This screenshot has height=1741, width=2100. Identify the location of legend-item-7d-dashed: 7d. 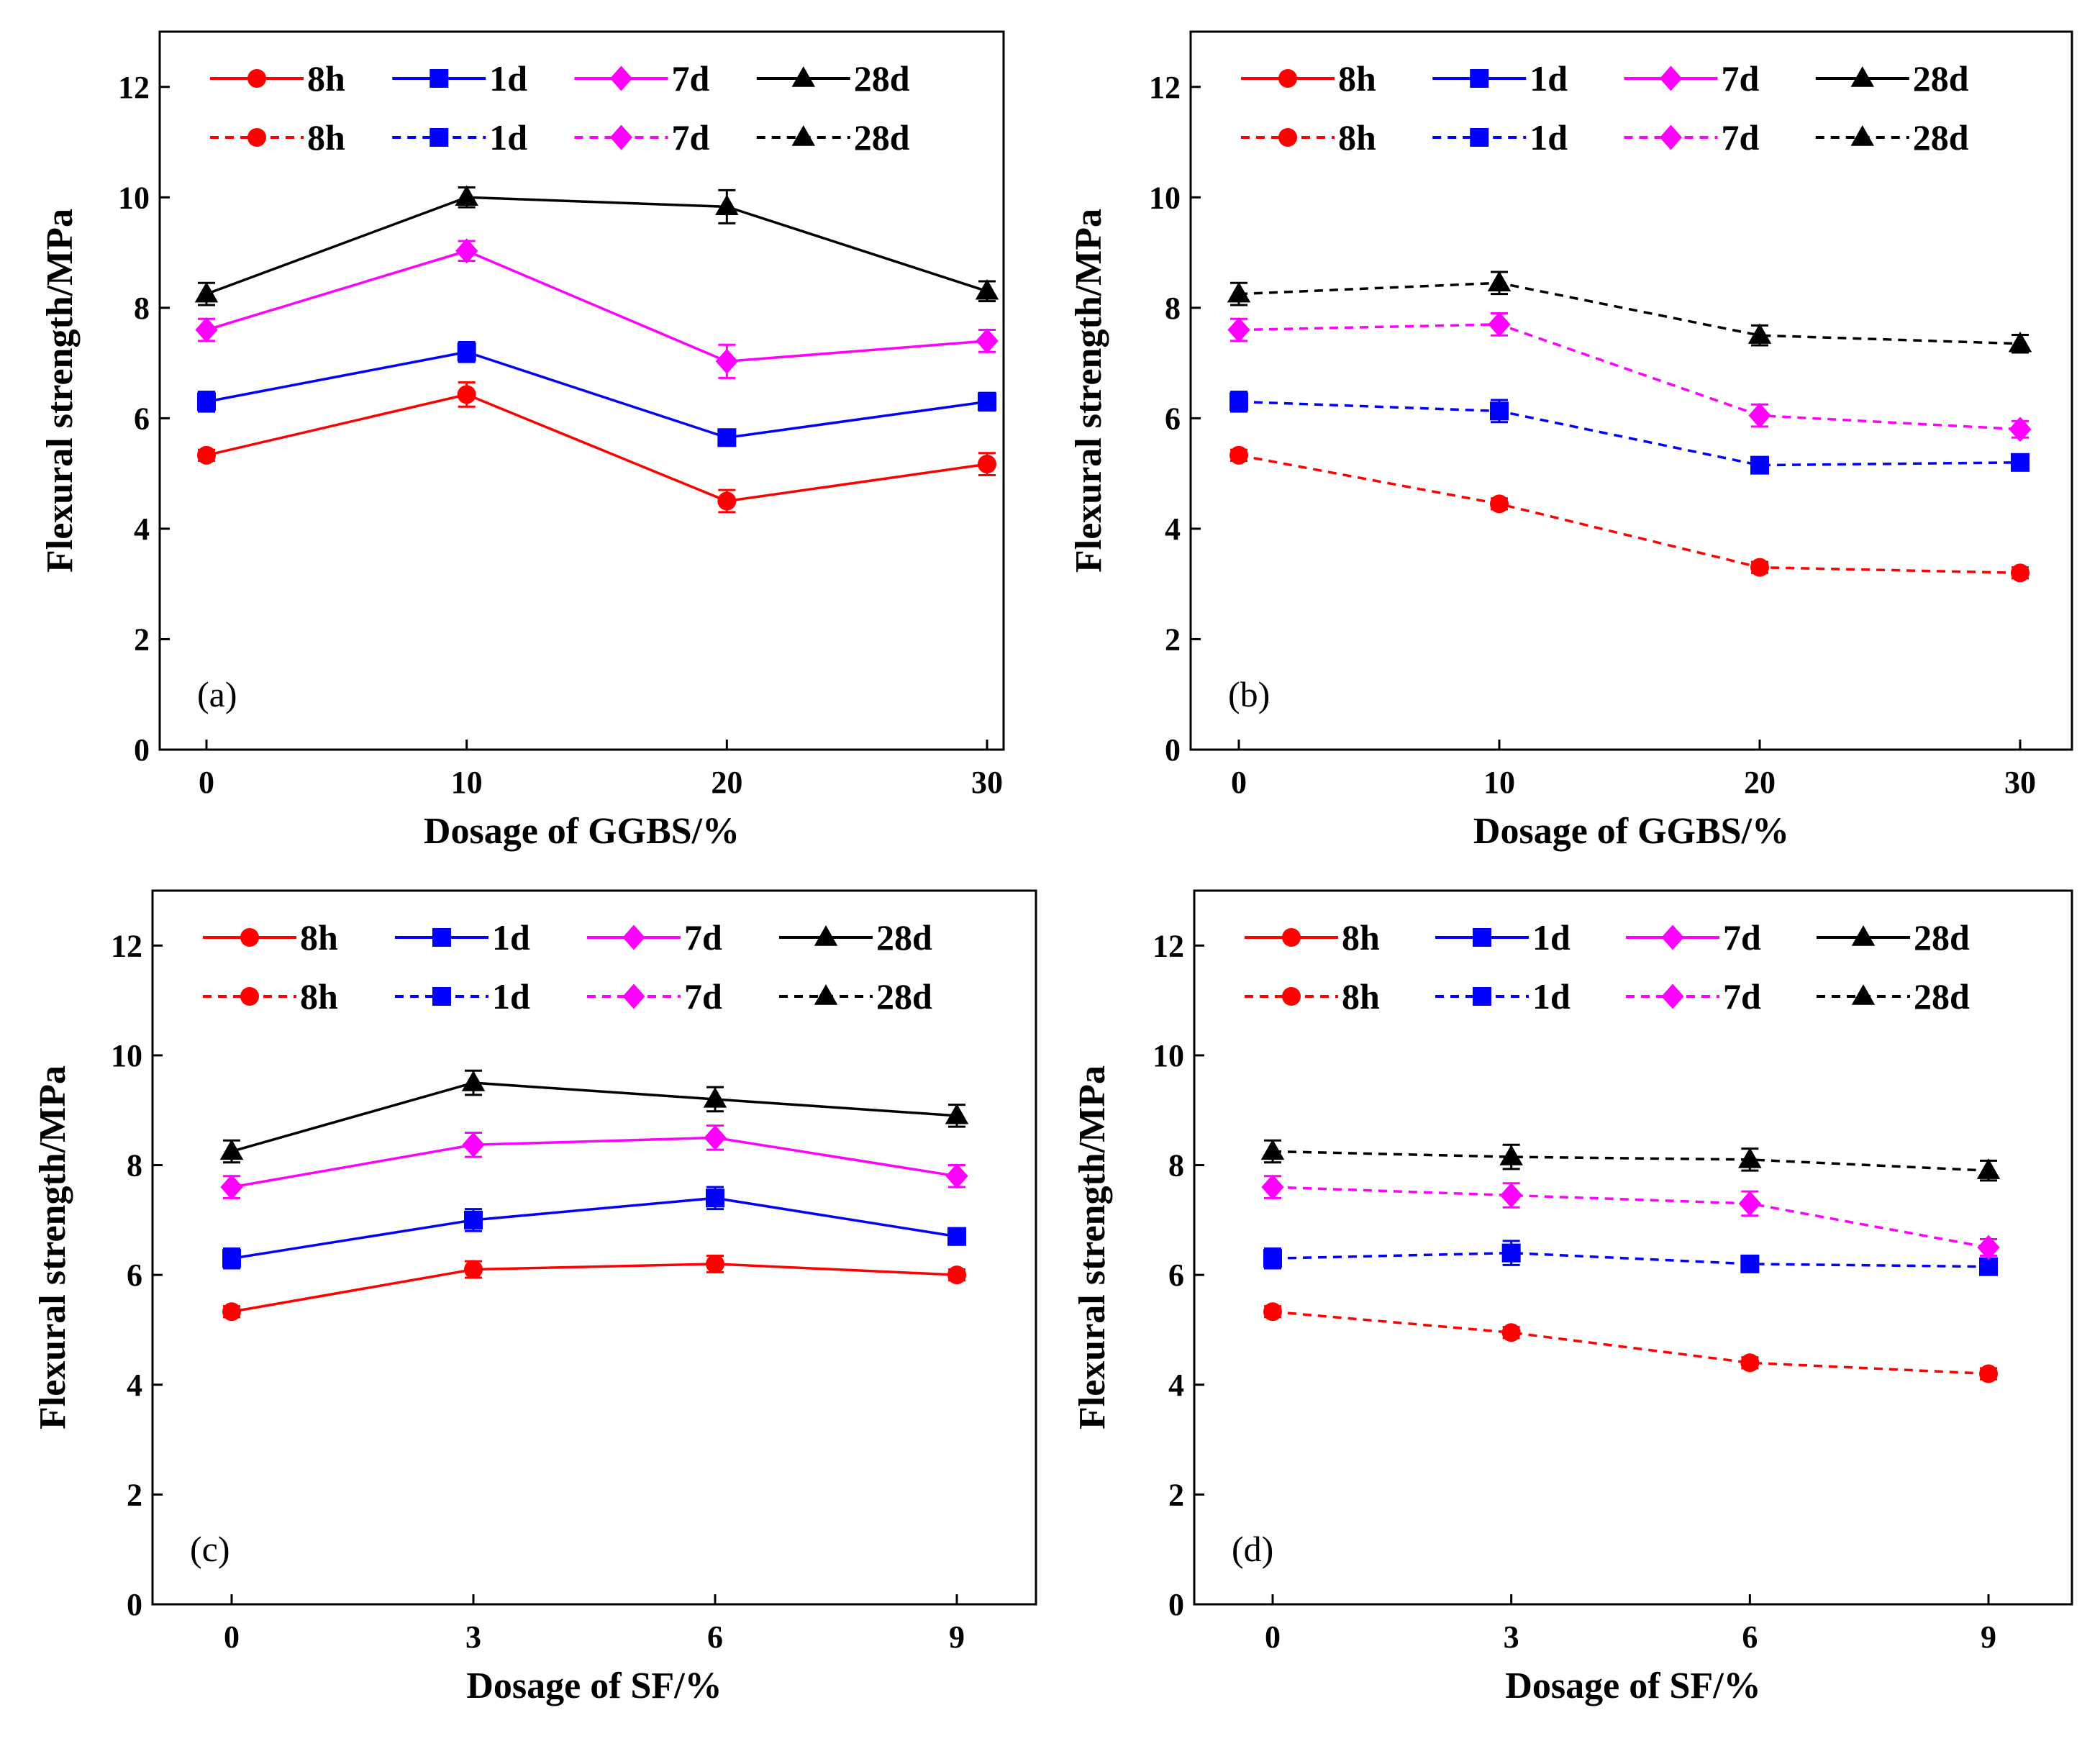
(642, 137).